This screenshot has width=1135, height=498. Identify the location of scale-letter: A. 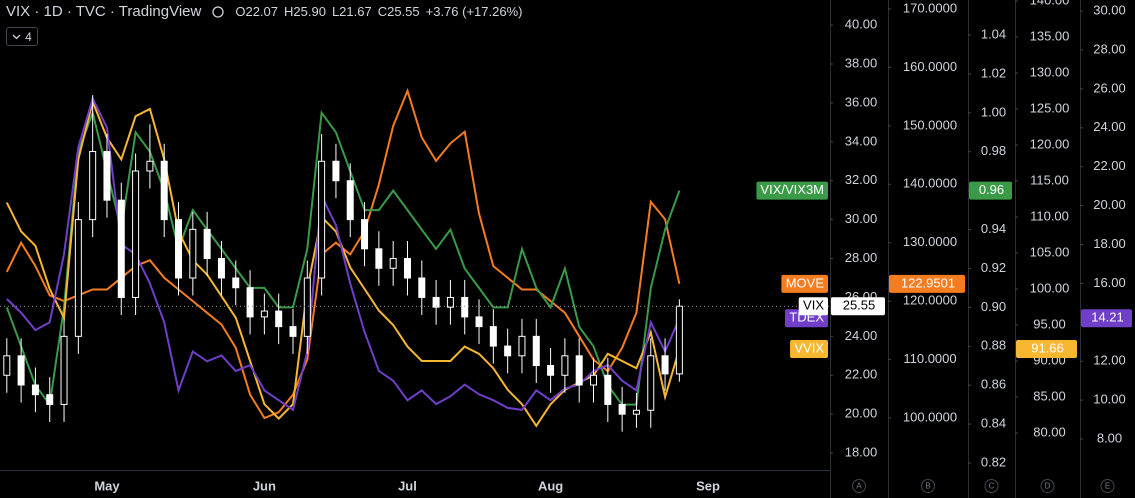
(859, 486).